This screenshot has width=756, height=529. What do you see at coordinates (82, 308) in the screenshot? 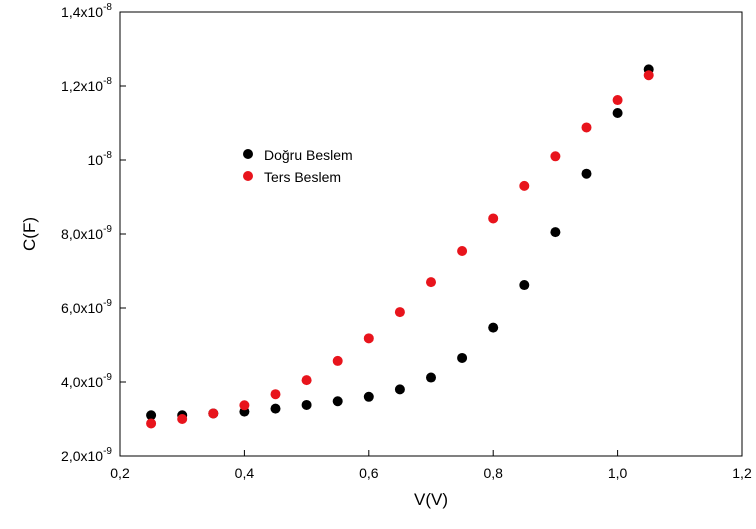
I see `y-tick-mantissa: 6,0x10` at bounding box center [82, 308].